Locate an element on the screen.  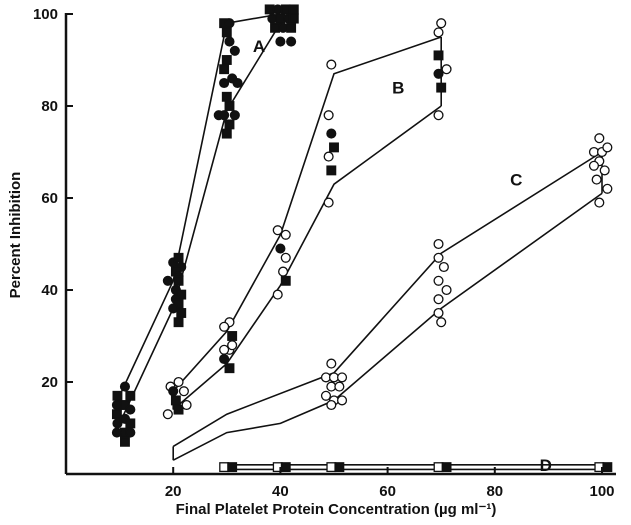
group-label-a: A is located at coordinates (259, 46).